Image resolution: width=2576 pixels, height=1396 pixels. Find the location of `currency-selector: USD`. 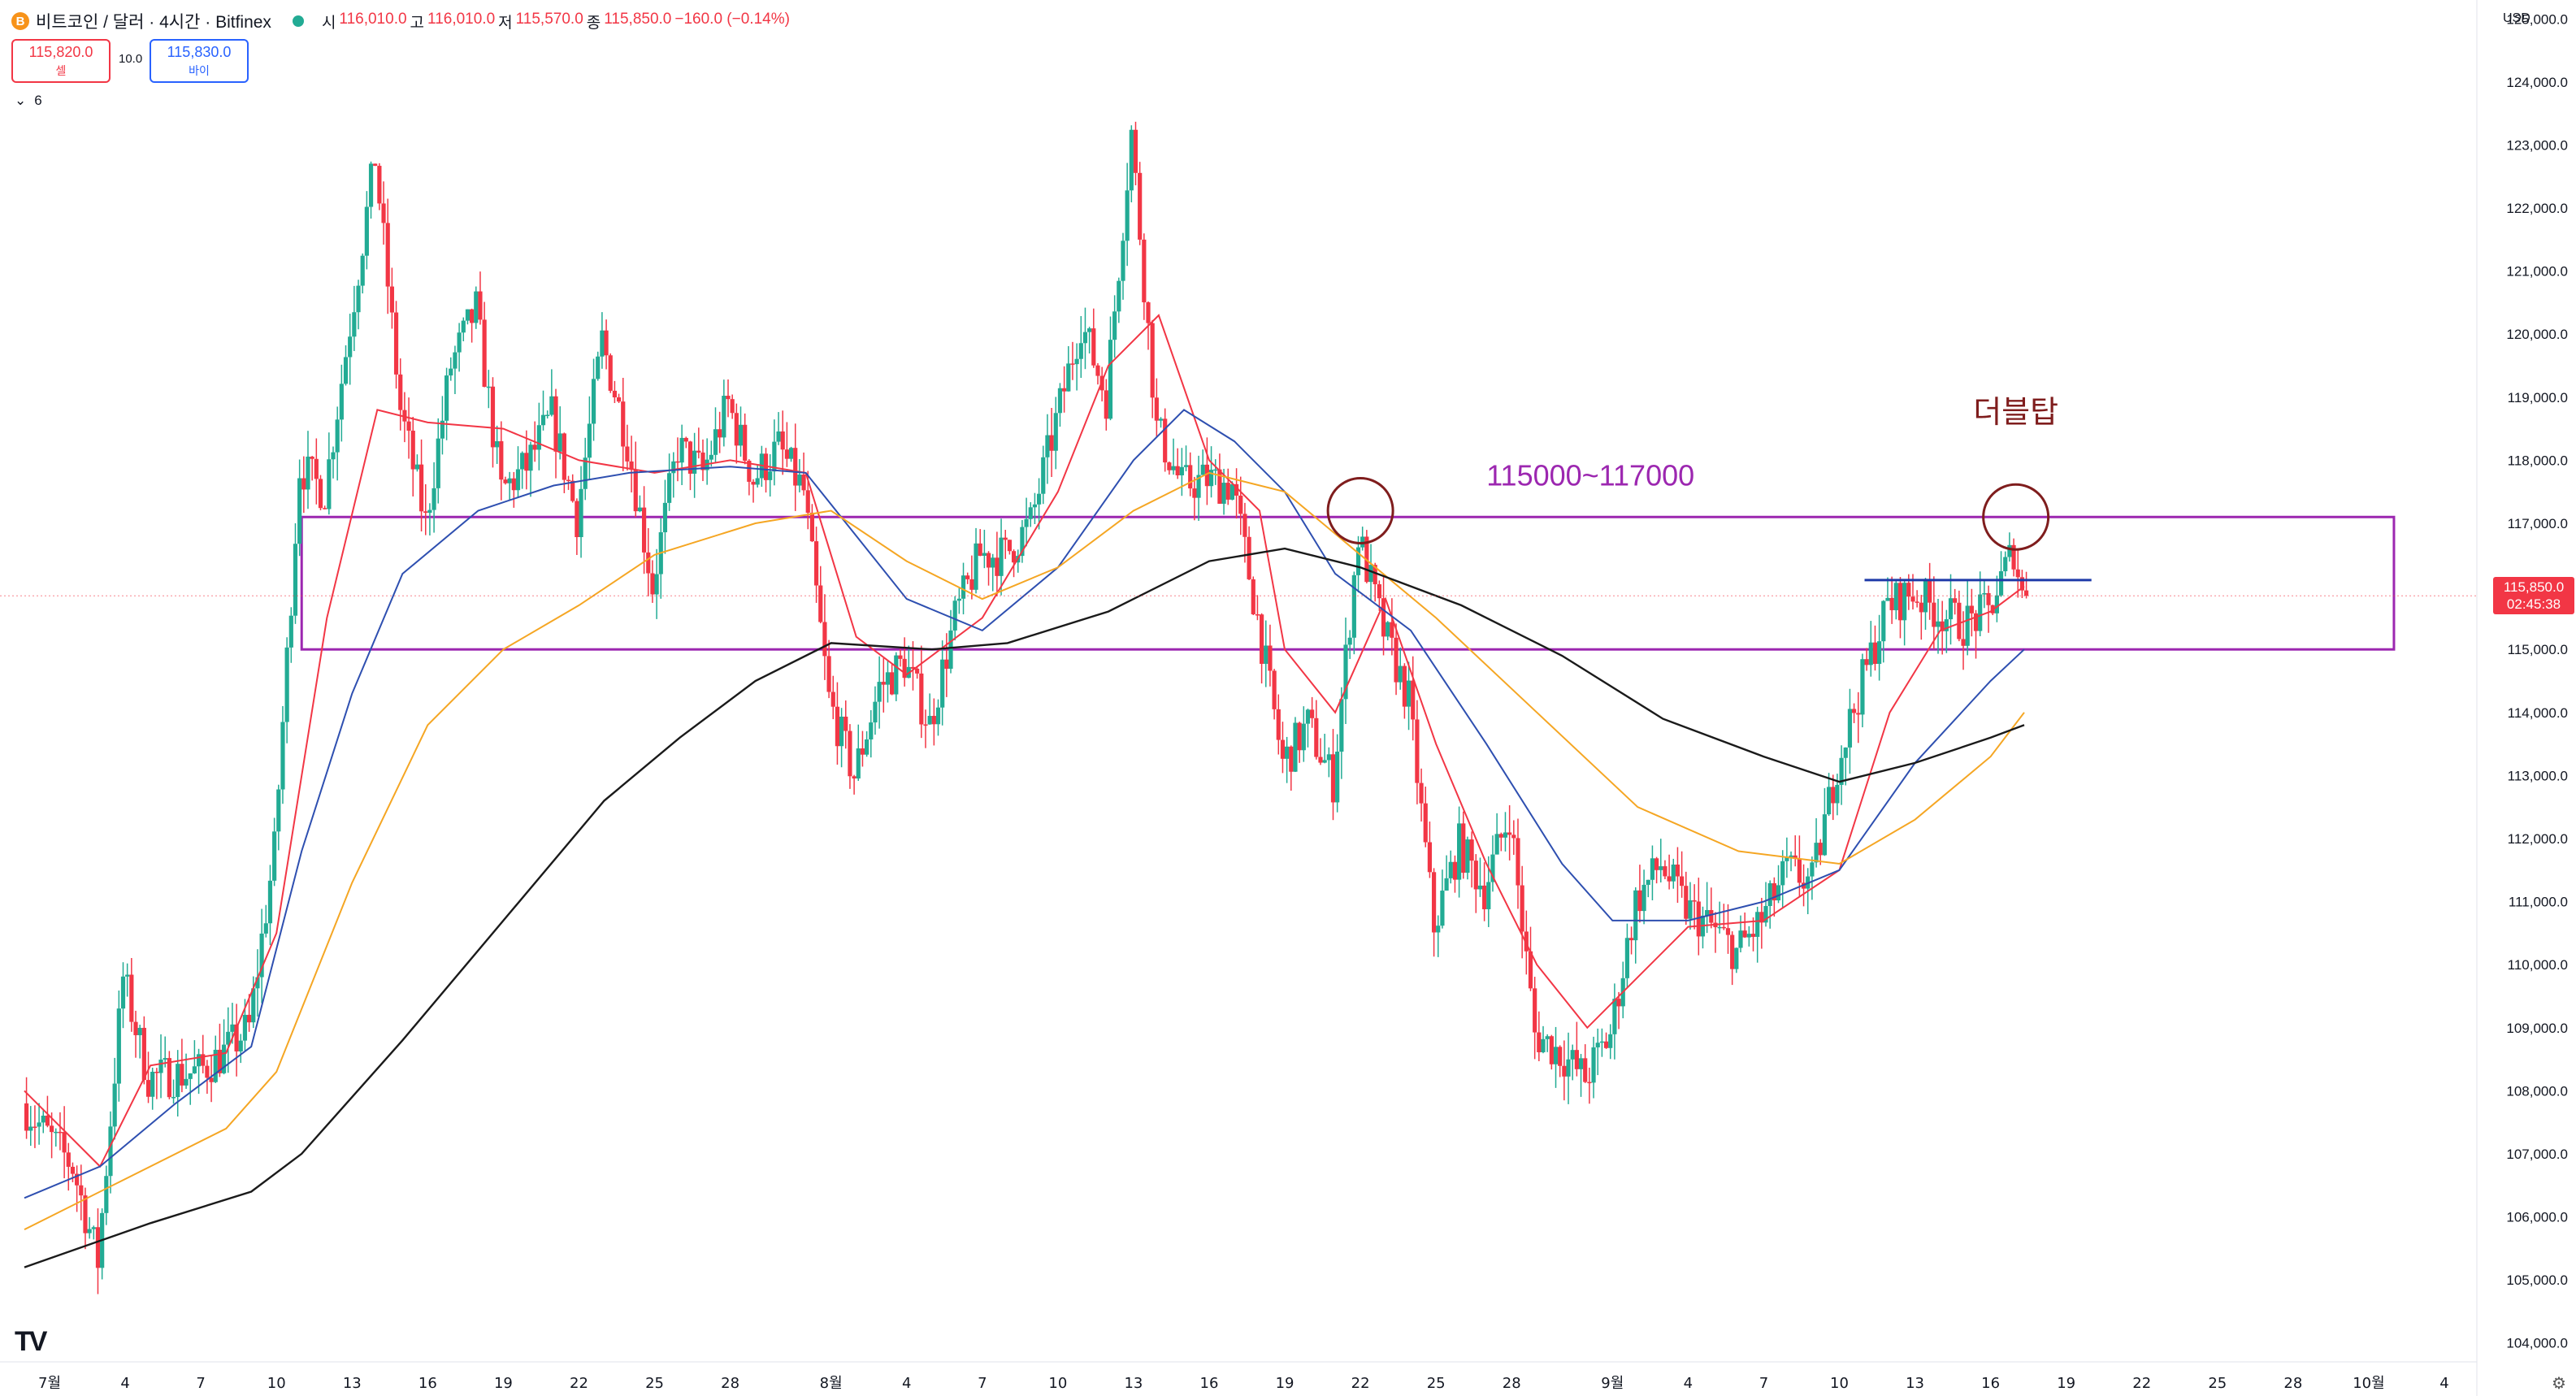

currency-selector: USD is located at coordinates (2516, 18).